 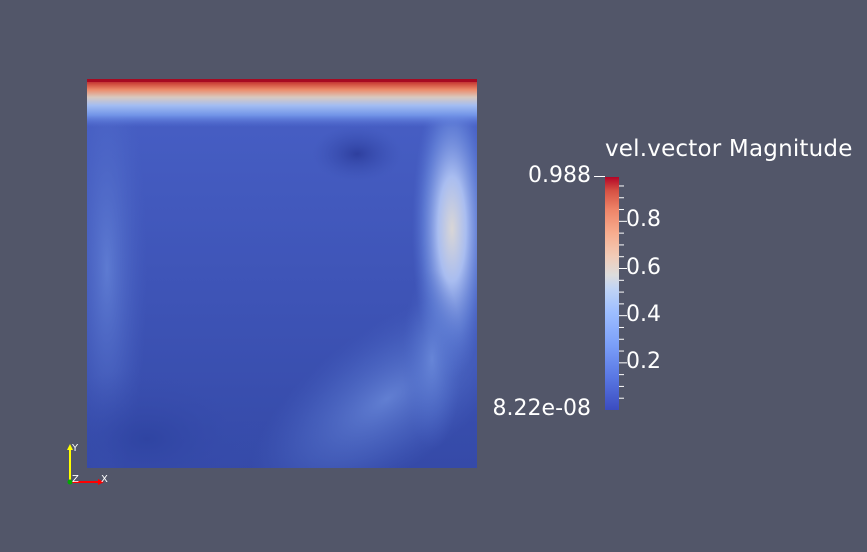 What do you see at coordinates (729, 149) in the screenshot?
I see `scalar-bar-title: vel.vector Magnitude` at bounding box center [729, 149].